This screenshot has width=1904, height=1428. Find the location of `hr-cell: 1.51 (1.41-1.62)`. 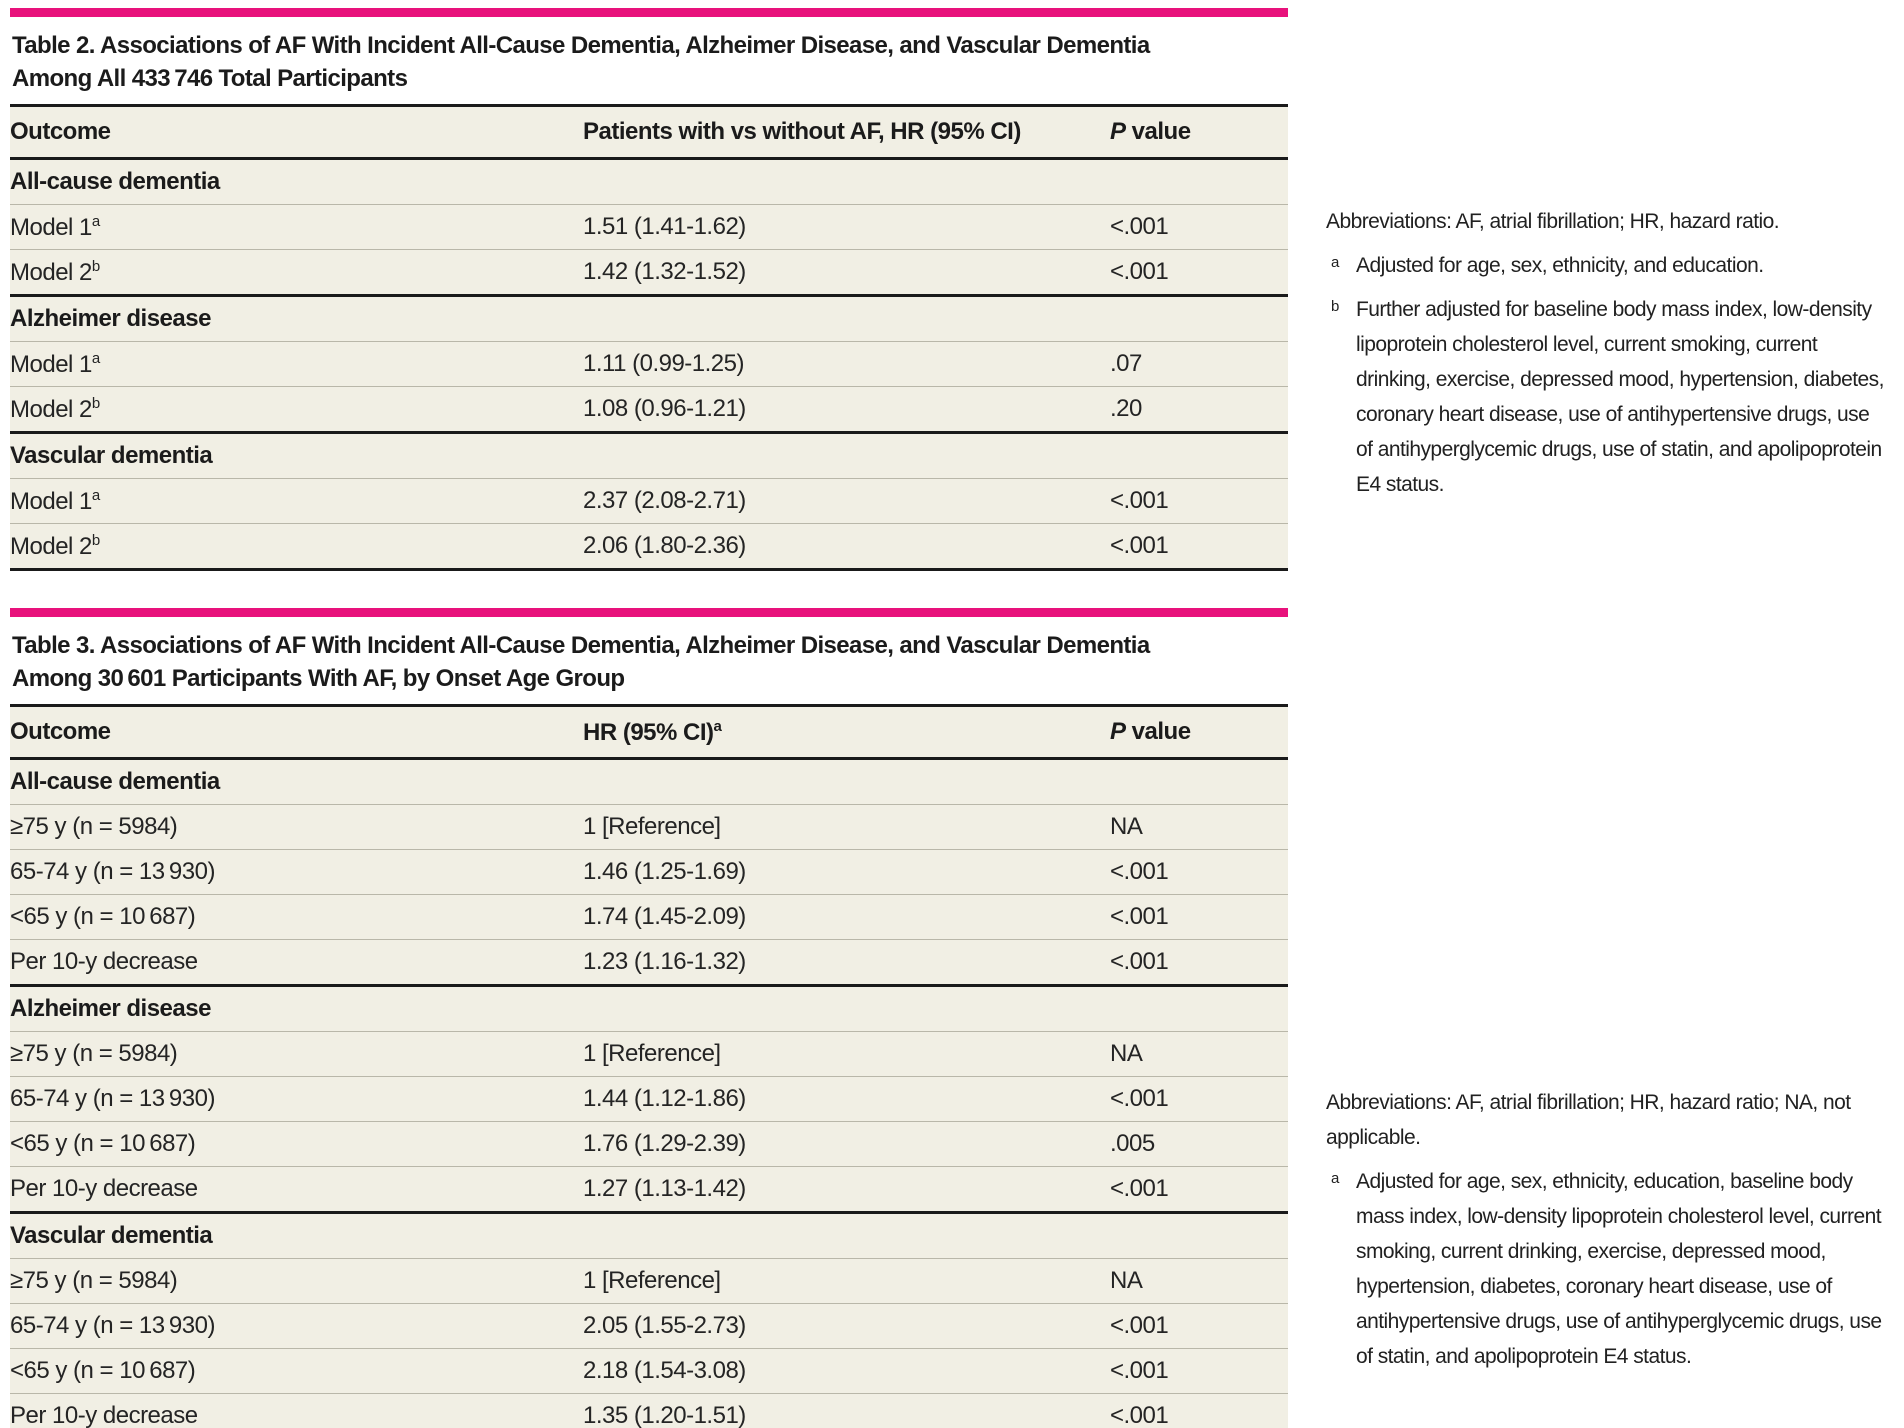

hr-cell: 1.51 (1.41-1.62) is located at coordinates (664, 227).